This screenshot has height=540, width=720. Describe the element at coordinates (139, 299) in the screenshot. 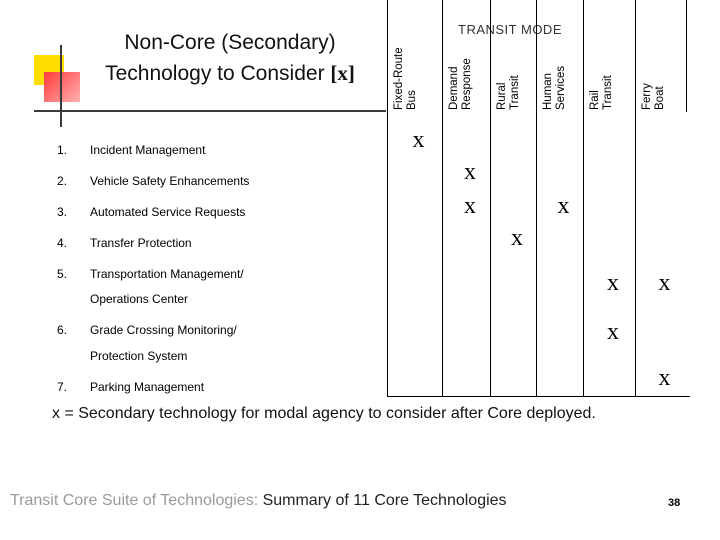

I see `row-label-continued: Operations Center` at that location.